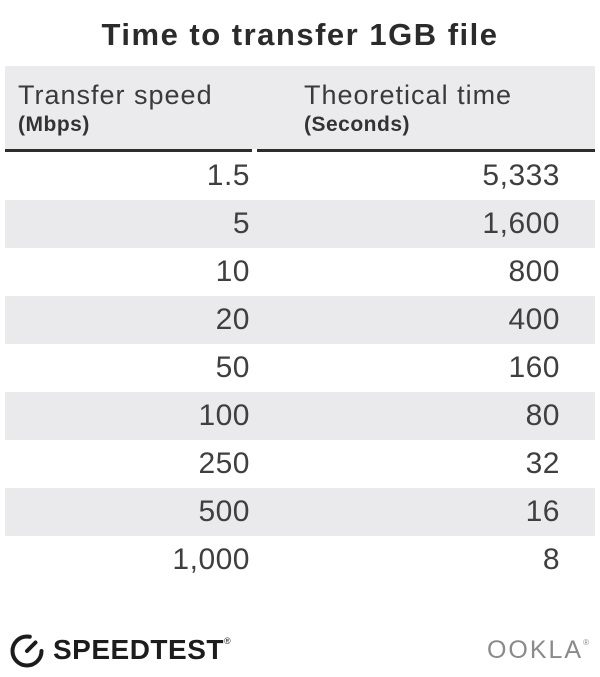  Describe the element at coordinates (54, 124) in the screenshot. I see `header-unit-mbps: (Mbps)` at that location.